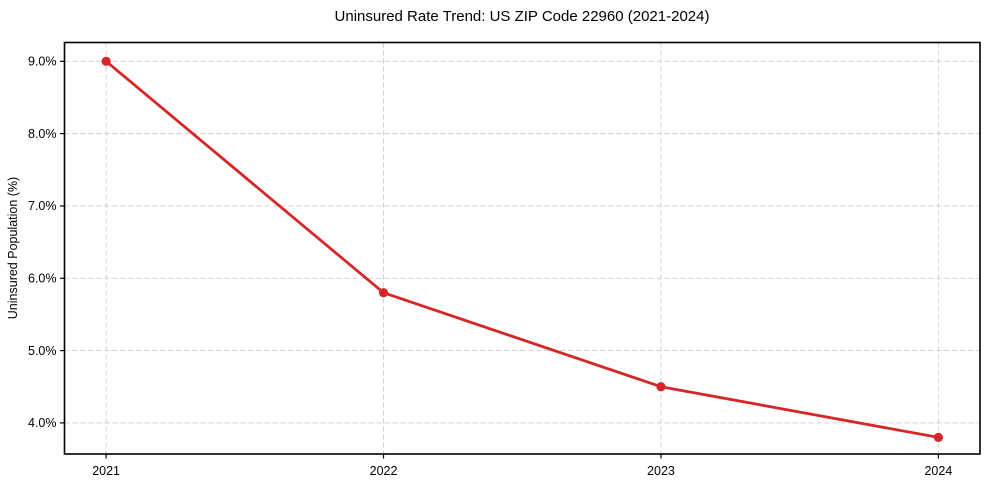 The height and width of the screenshot is (490, 989). I want to click on y-tick-label: 5.0%, so click(42, 351).